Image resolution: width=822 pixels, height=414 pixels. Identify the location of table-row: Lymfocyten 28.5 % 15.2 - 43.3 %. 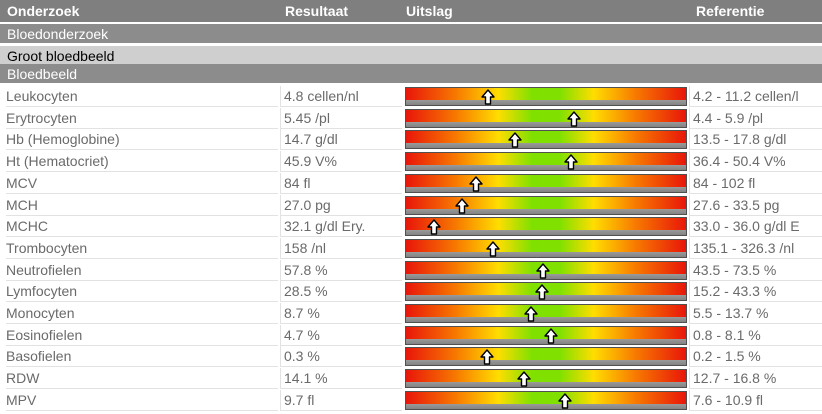
(411, 292).